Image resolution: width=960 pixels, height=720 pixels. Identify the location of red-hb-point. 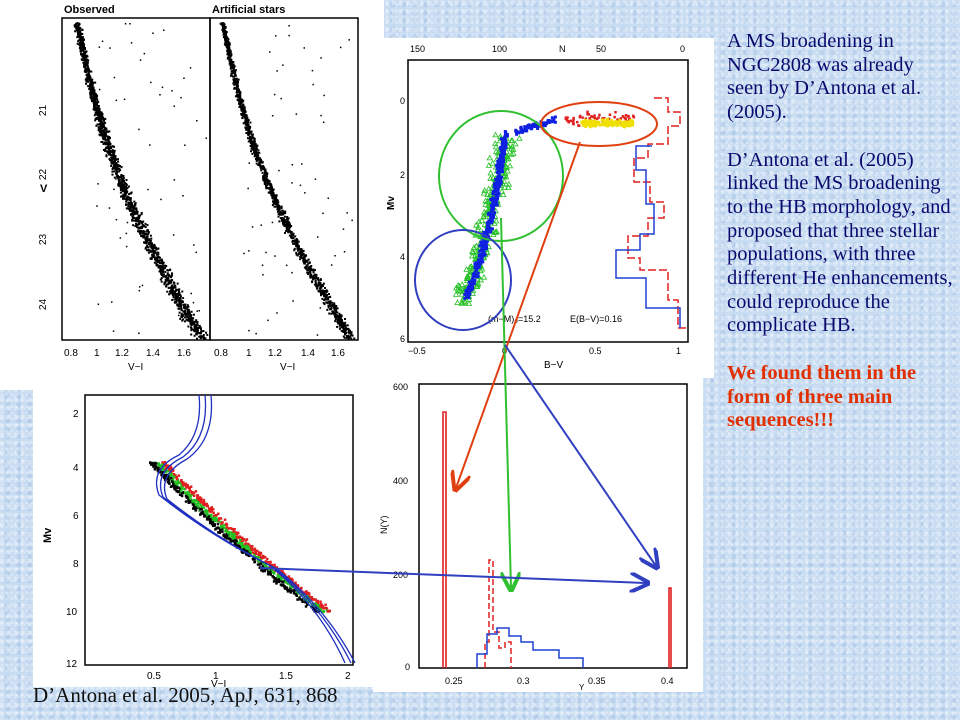
(602, 118).